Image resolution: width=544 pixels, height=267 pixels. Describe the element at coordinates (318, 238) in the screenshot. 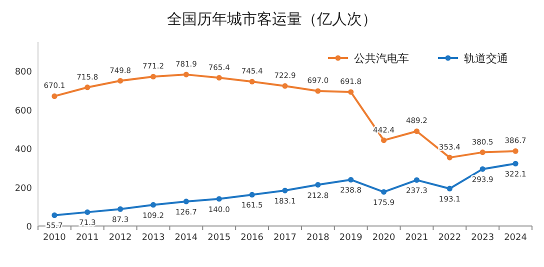

I see `x-tick-label: 2018` at that location.